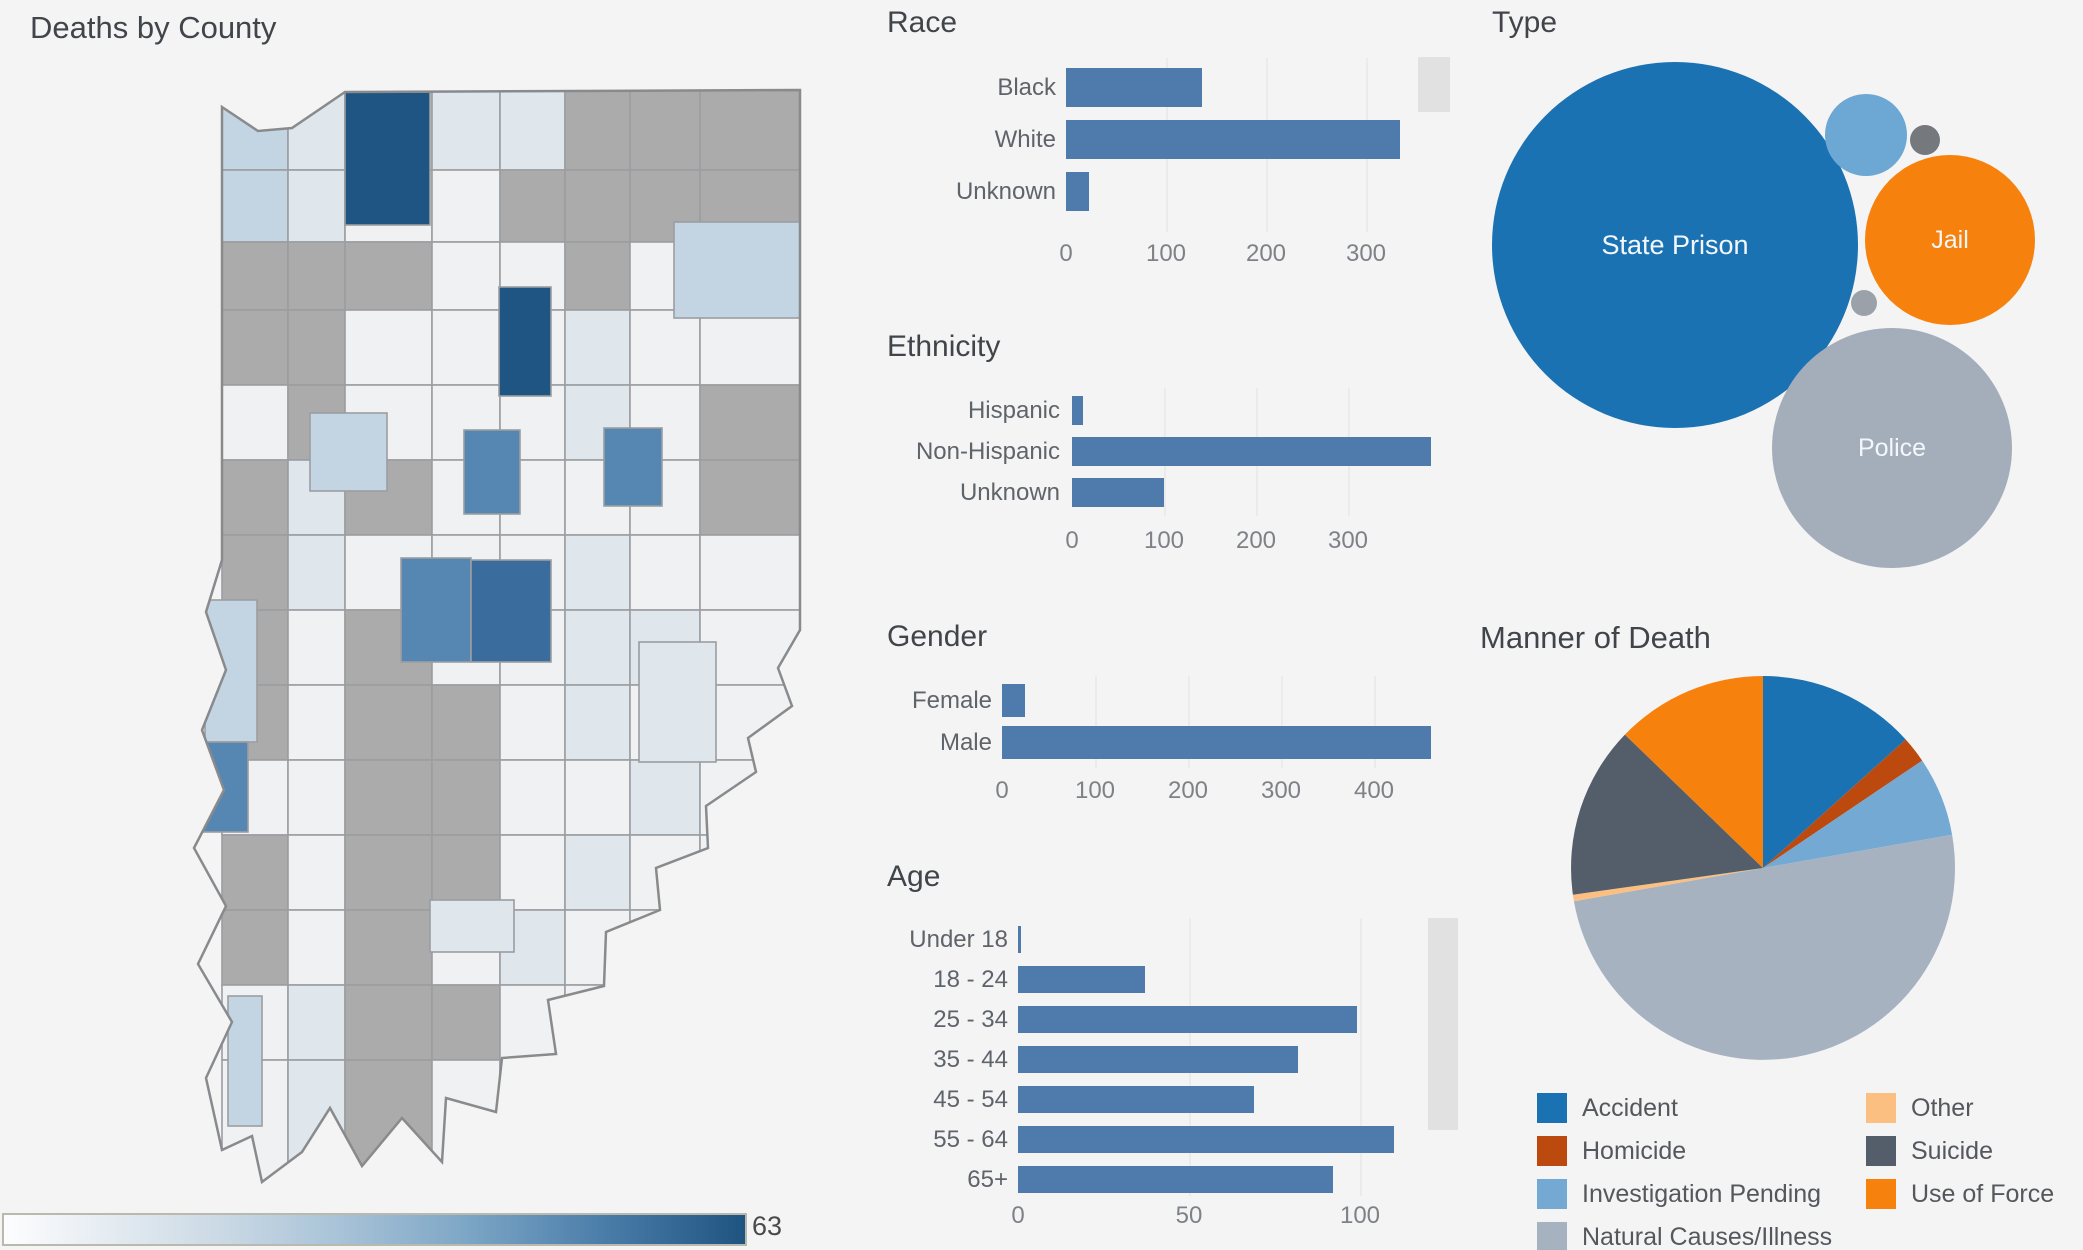 The height and width of the screenshot is (1250, 2083). I want to click on pie-slice-suicide, so click(1667, 814).